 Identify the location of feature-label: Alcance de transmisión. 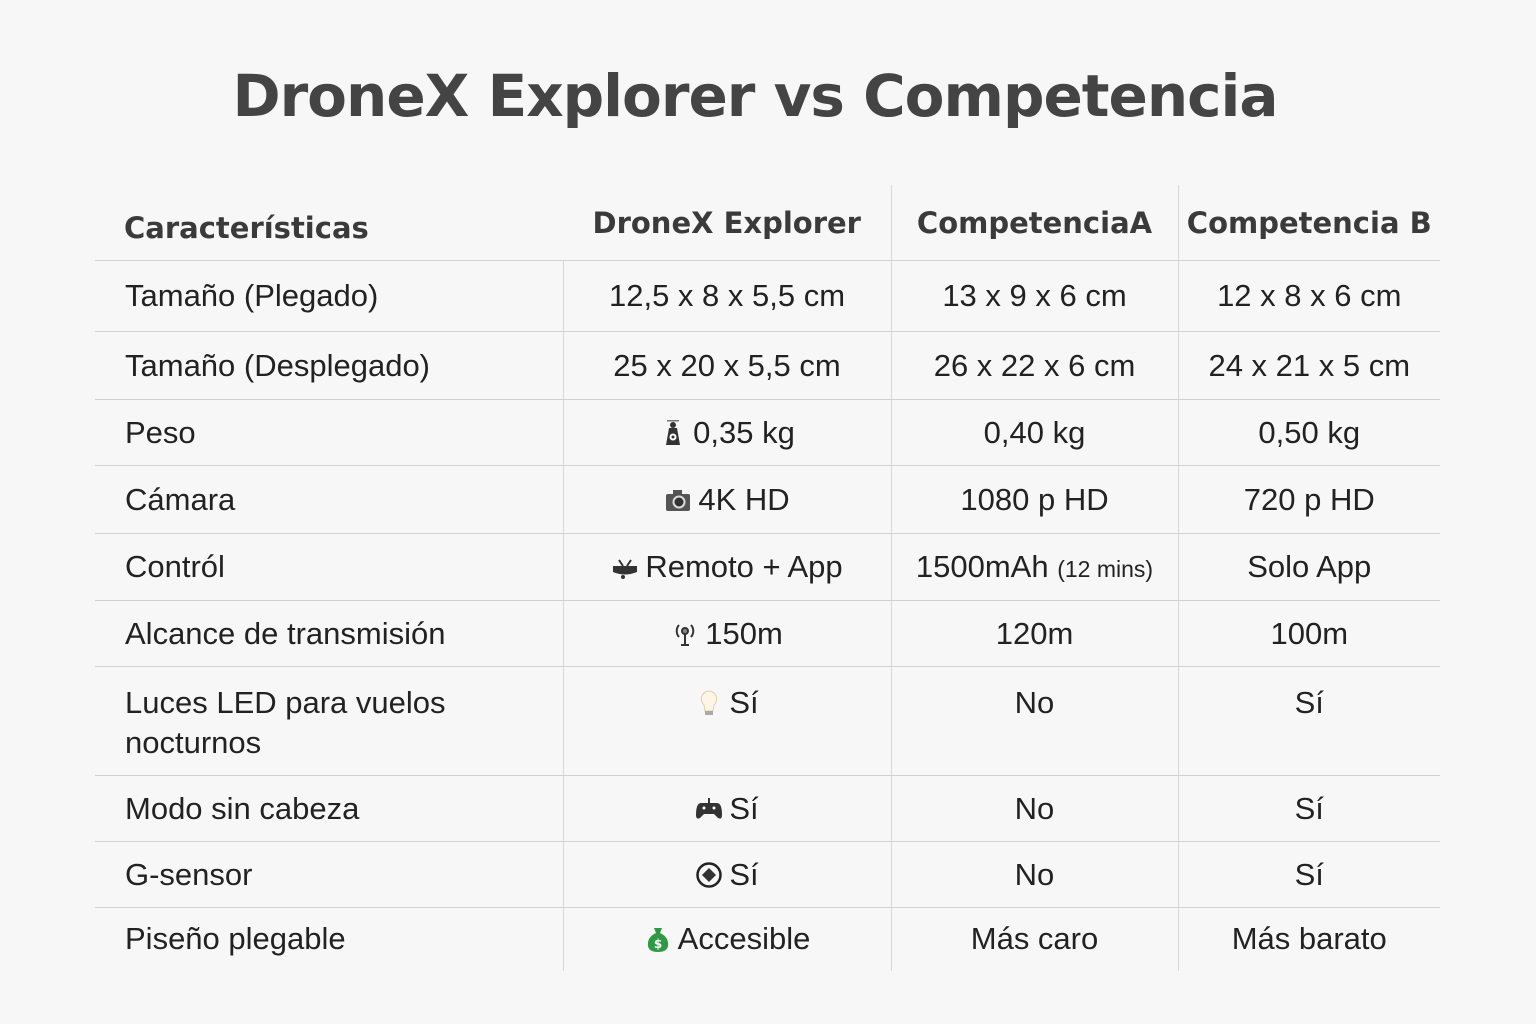
(329, 633).